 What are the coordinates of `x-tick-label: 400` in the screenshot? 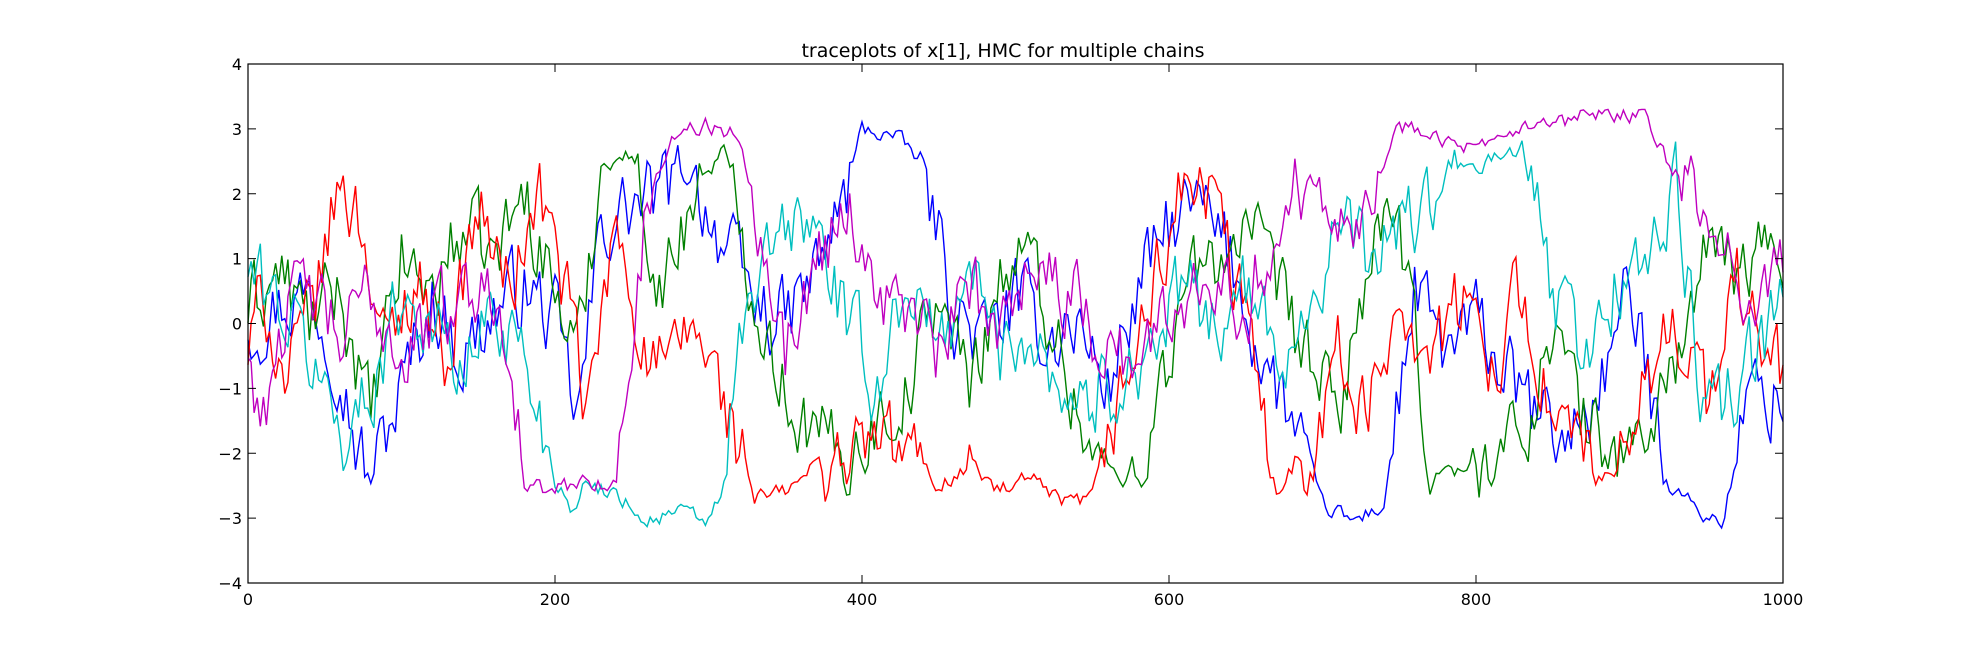 It's located at (862, 599).